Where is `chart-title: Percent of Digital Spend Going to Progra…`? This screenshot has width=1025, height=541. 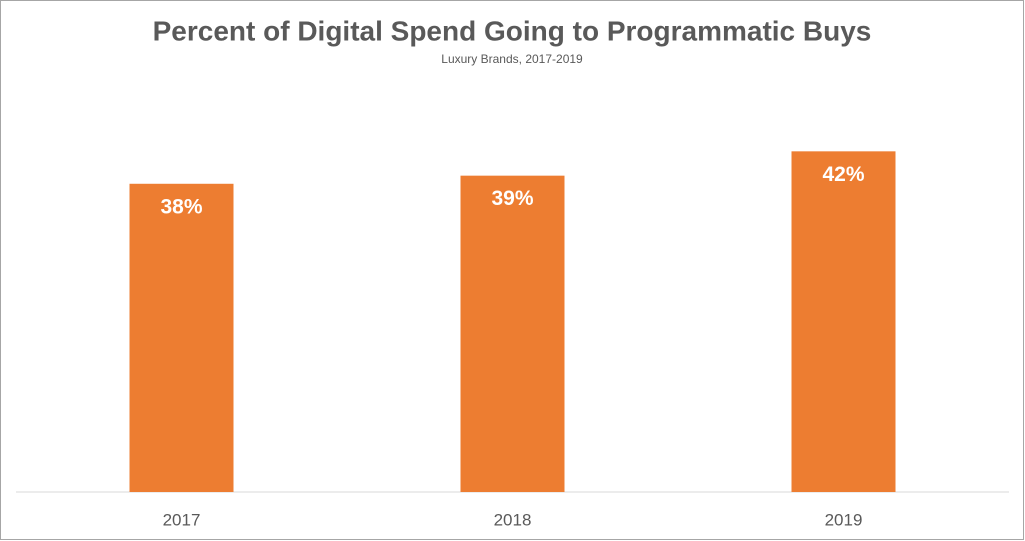 chart-title: Percent of Digital Spend Going to Progra… is located at coordinates (512, 30).